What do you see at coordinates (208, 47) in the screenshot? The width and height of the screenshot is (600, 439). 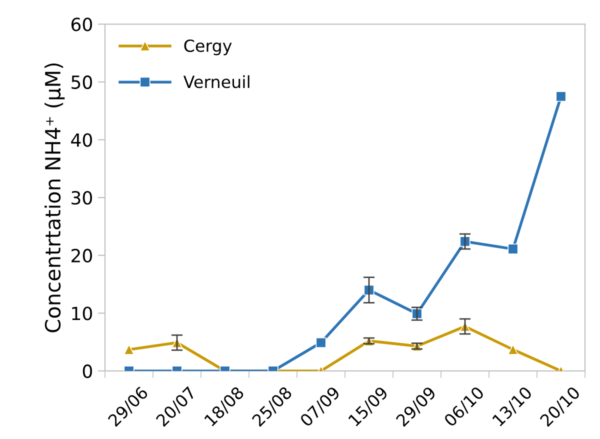 I see `legend-label: Cergy` at bounding box center [208, 47].